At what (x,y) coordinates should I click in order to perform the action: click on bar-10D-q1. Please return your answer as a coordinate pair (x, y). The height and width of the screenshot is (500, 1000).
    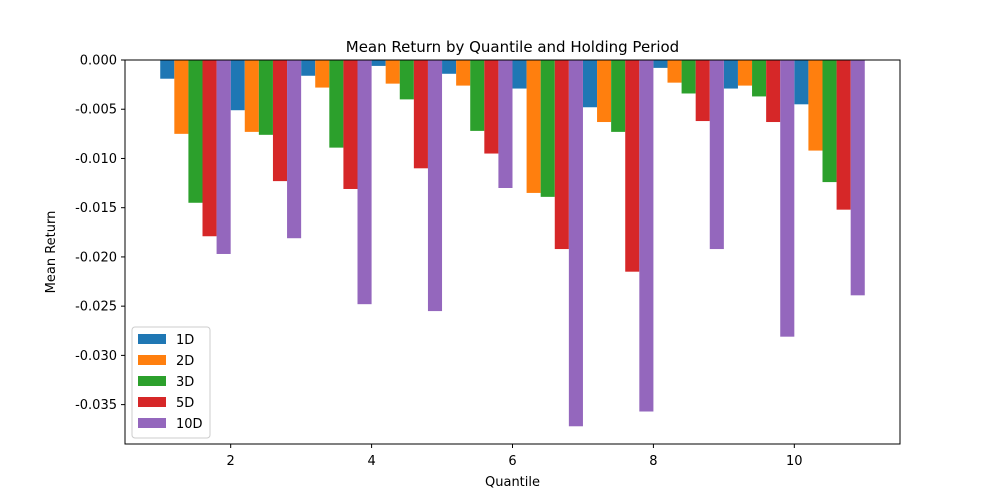
    Looking at the image, I should click on (223, 157).